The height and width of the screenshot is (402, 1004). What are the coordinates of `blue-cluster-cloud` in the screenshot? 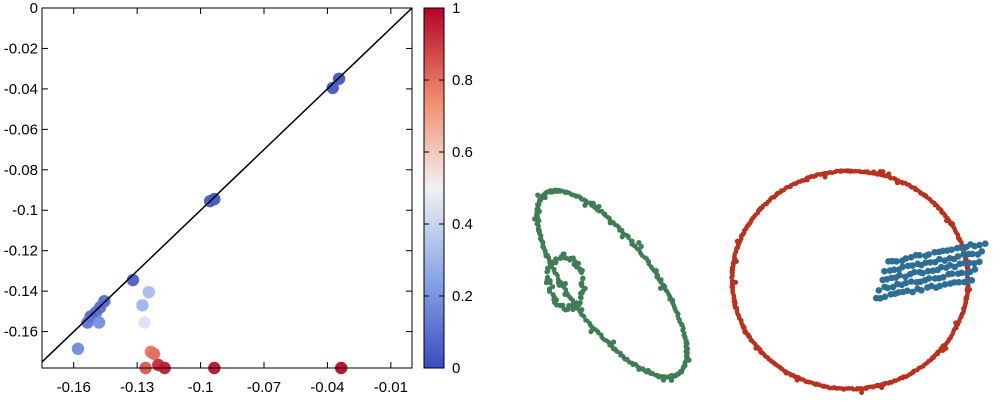 It's located at (931, 270).